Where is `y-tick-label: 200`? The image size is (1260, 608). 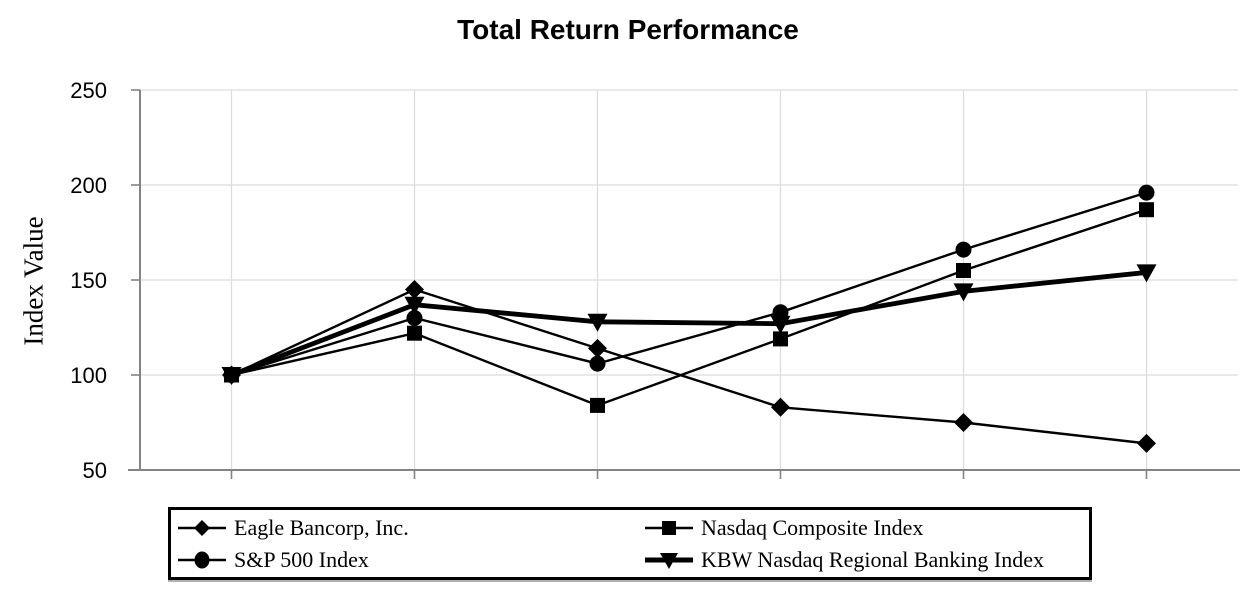
y-tick-label: 200 is located at coordinates (88, 185).